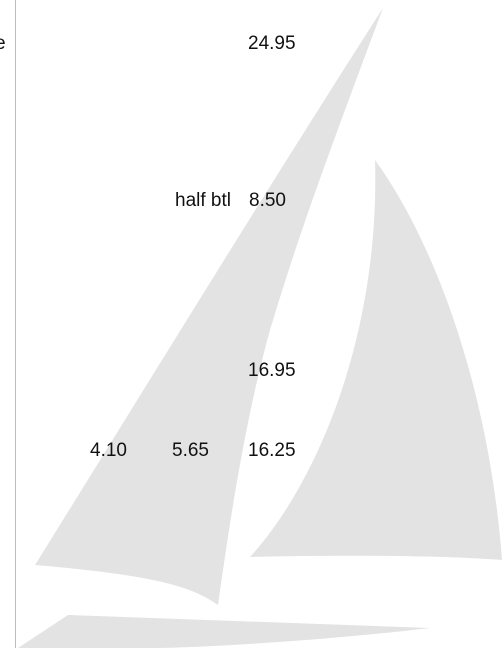 The image size is (502, 648). Describe the element at coordinates (267, 200) in the screenshot. I see `price: 8.50` at that location.